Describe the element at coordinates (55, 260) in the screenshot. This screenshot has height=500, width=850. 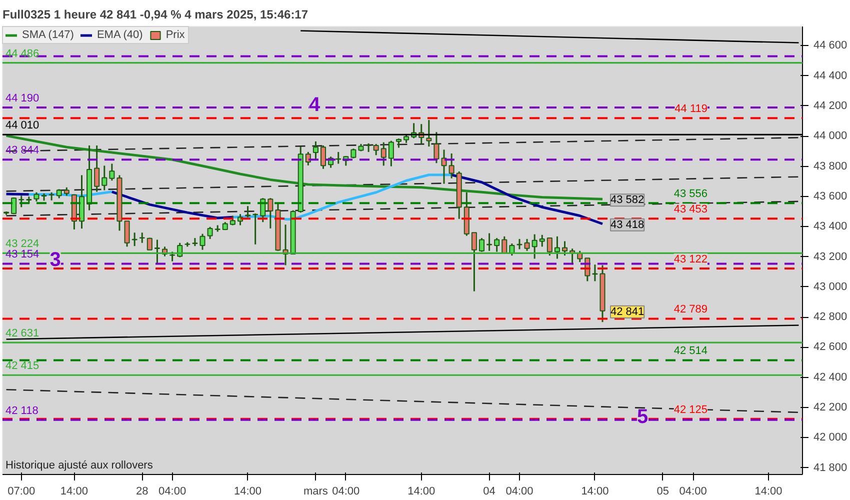
I see `annotation: 3` at that location.